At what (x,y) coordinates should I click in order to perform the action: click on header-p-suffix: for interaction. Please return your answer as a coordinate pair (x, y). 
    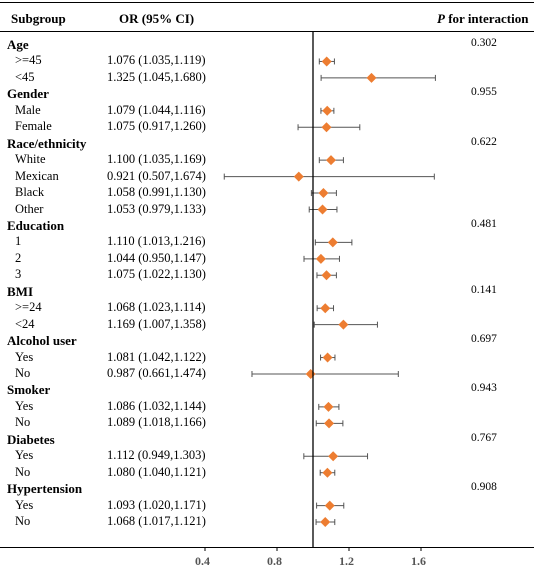
    Looking at the image, I should click on (486, 18).